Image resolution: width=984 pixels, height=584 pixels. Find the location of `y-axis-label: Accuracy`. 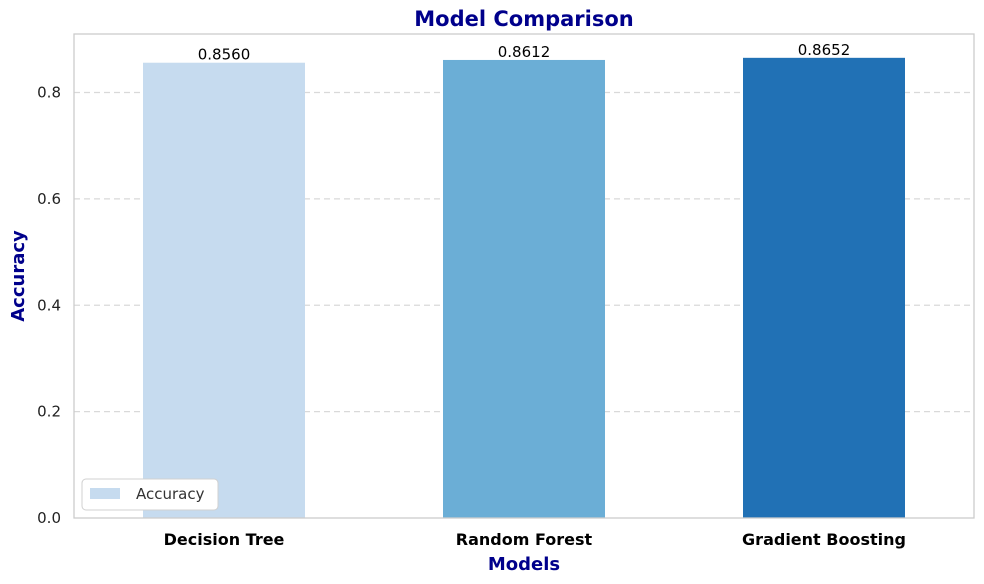

y-axis-label: Accuracy is located at coordinates (18, 276).